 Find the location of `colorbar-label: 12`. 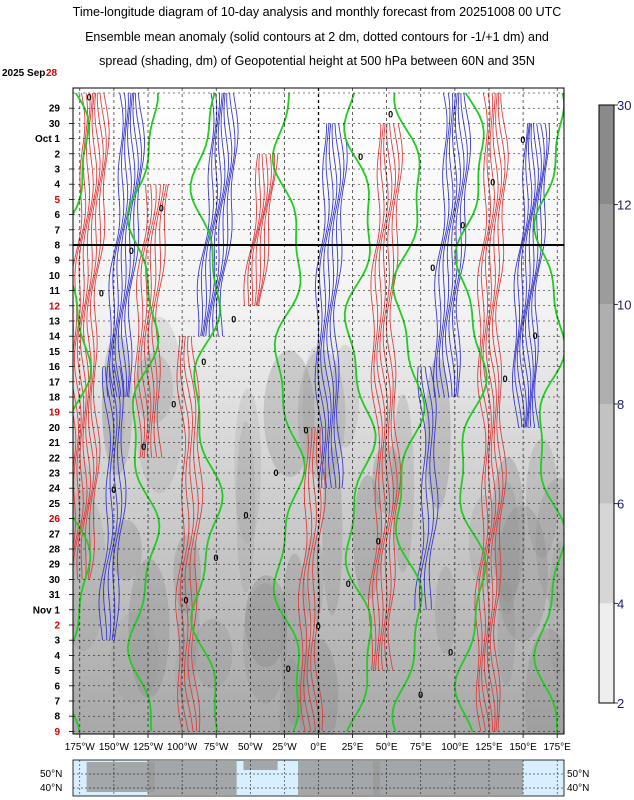

colorbar-label: 12 is located at coordinates (624, 205).